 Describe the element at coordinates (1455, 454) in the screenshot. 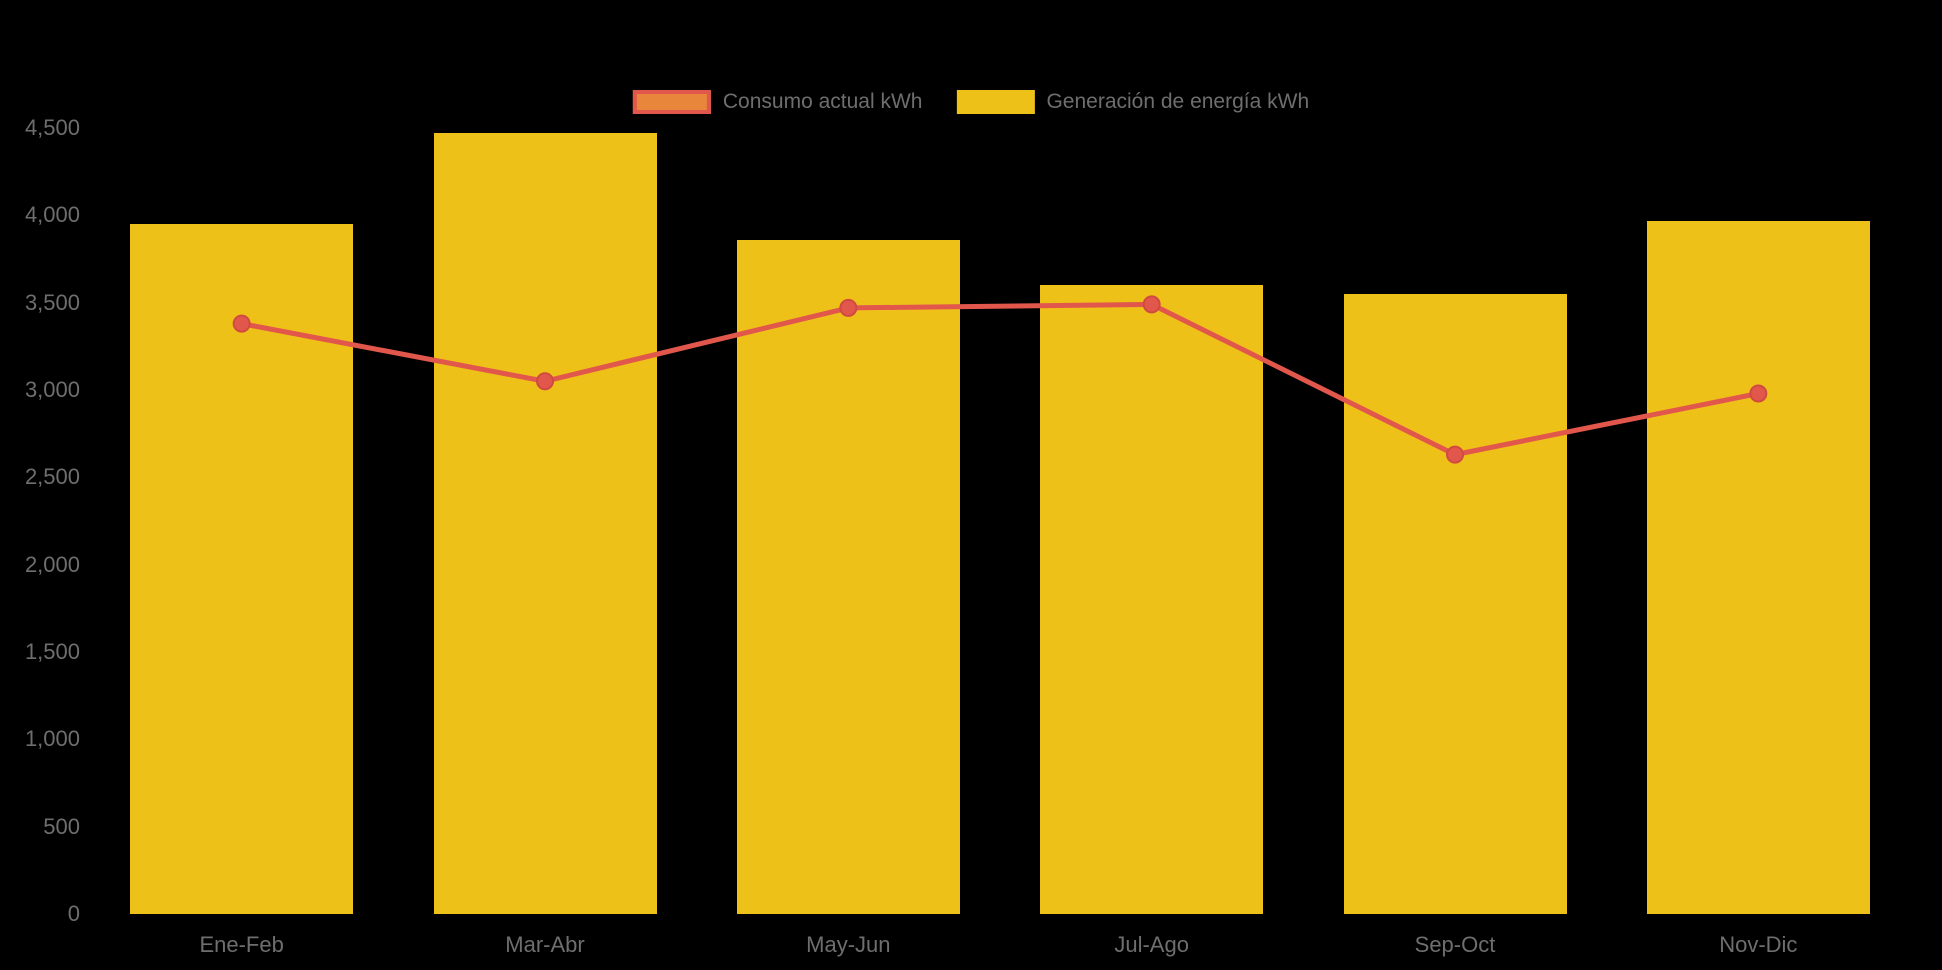

I see `line-point-Sep-Oct` at that location.